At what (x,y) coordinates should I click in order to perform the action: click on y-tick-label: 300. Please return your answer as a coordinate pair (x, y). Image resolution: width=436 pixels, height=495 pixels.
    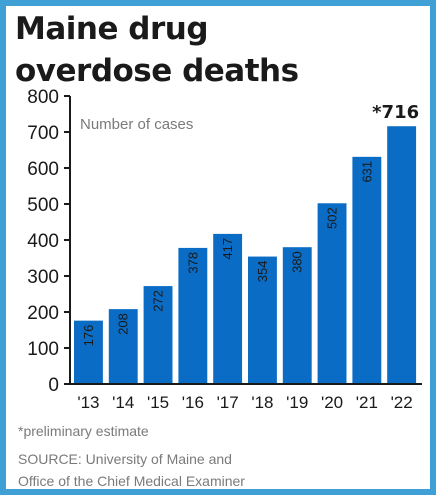
    Looking at the image, I should click on (43, 277).